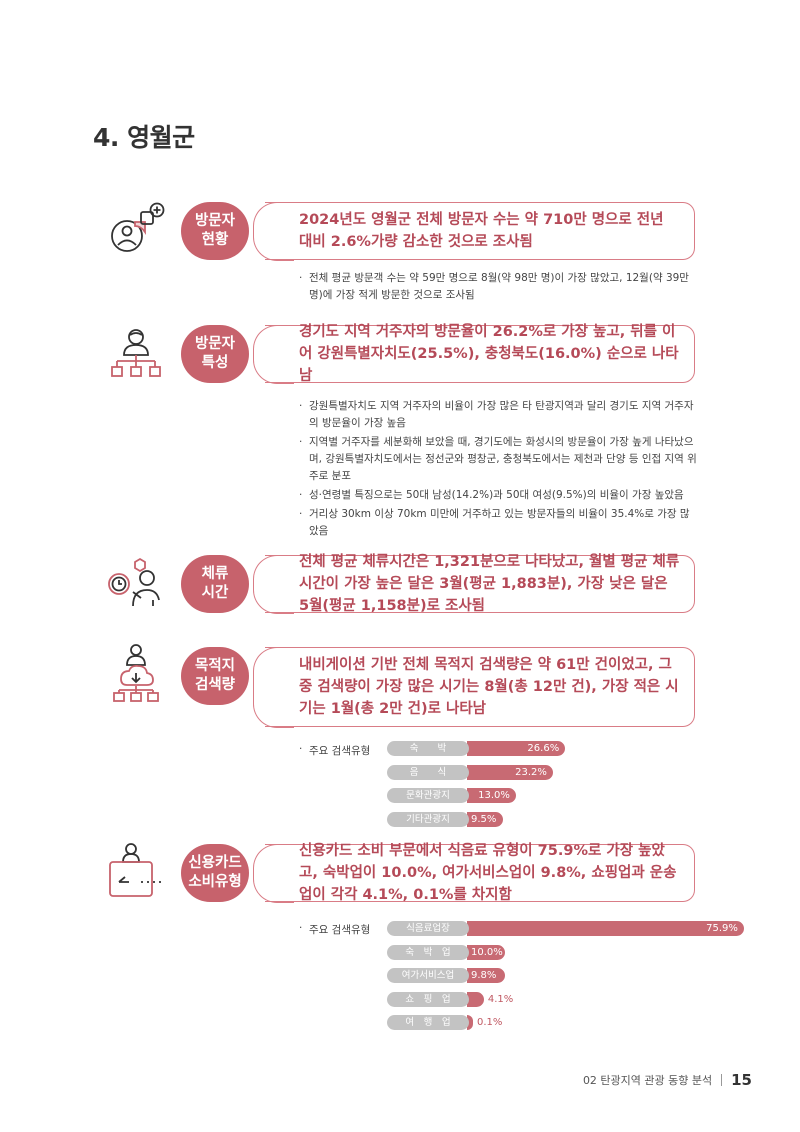 The height and width of the screenshot is (1132, 800). Describe the element at coordinates (215, 873) in the screenshot. I see `section-label-credit-card: 신용카드 소비유형` at that location.